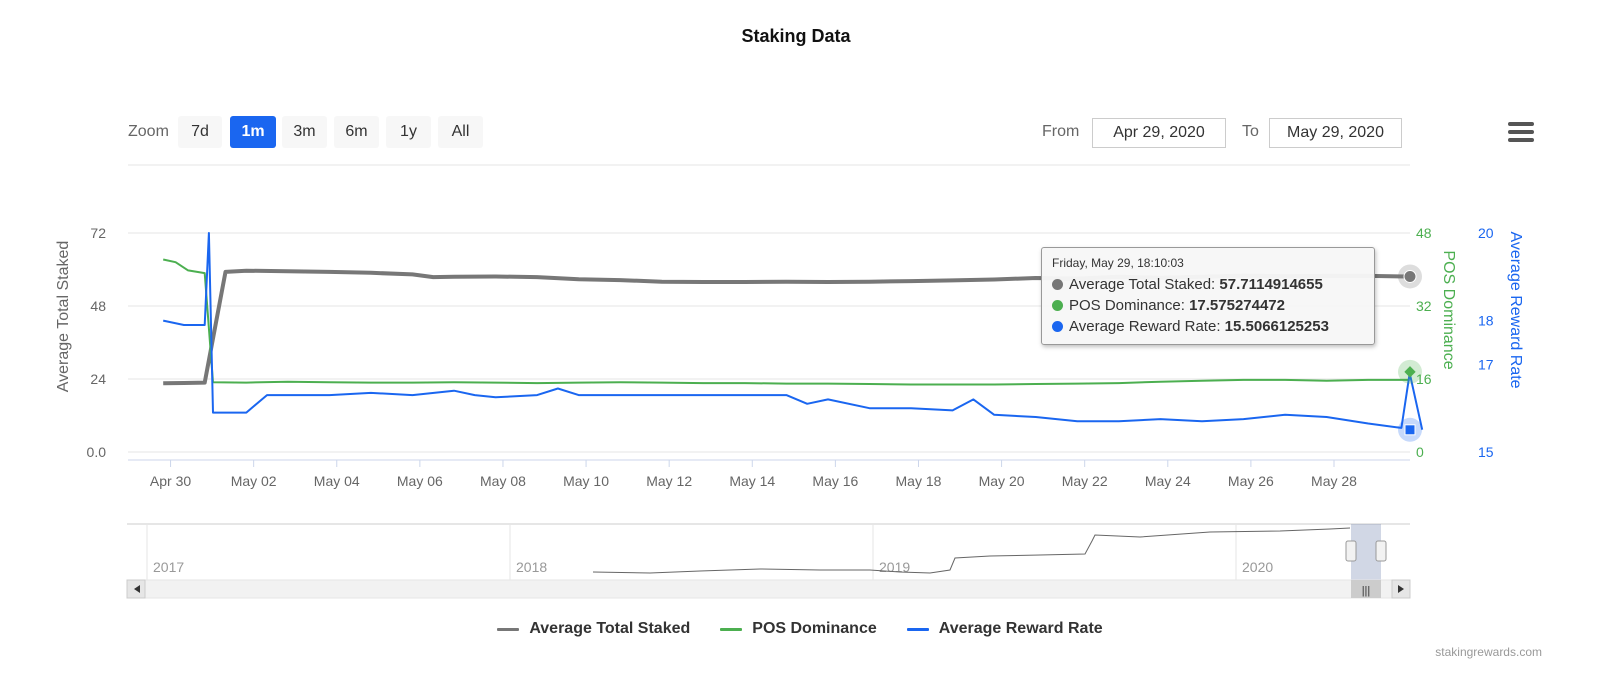 This screenshot has height=682, width=1600. Describe the element at coordinates (98, 379) in the screenshot. I see `y1-tick-label: 24` at that location.